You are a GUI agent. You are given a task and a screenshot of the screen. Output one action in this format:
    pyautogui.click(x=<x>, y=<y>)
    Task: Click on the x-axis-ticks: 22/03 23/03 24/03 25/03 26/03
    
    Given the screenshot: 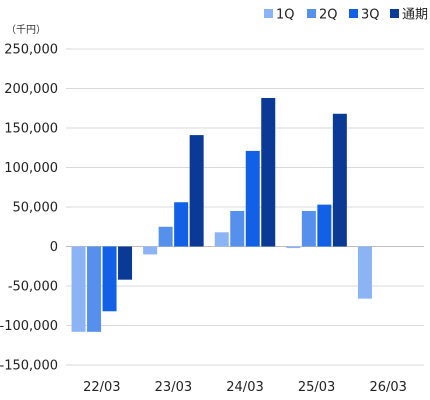 What is the action you would take?
    pyautogui.click(x=245, y=387)
    